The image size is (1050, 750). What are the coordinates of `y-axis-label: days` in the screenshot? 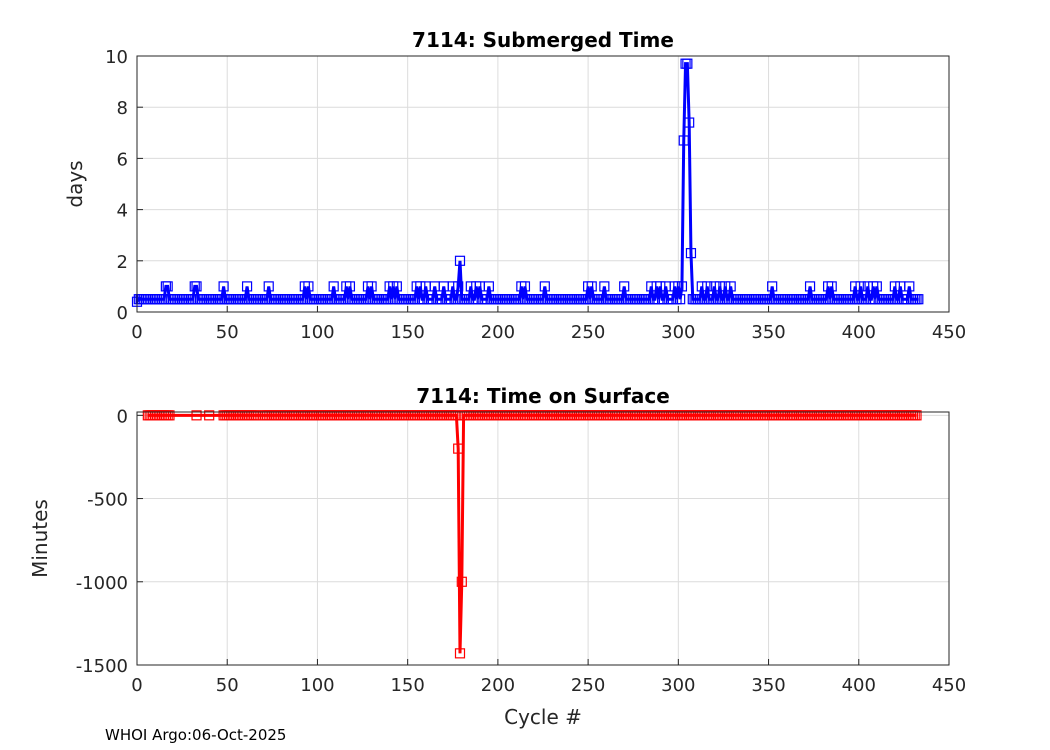 It's located at (75, 183).